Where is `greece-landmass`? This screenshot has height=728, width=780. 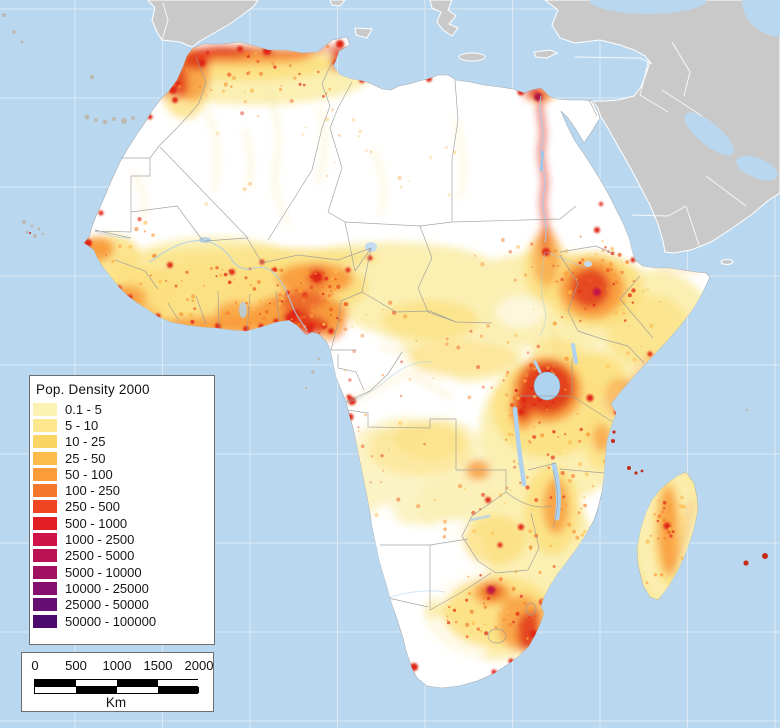 greece-landmass is located at coordinates (444, 18).